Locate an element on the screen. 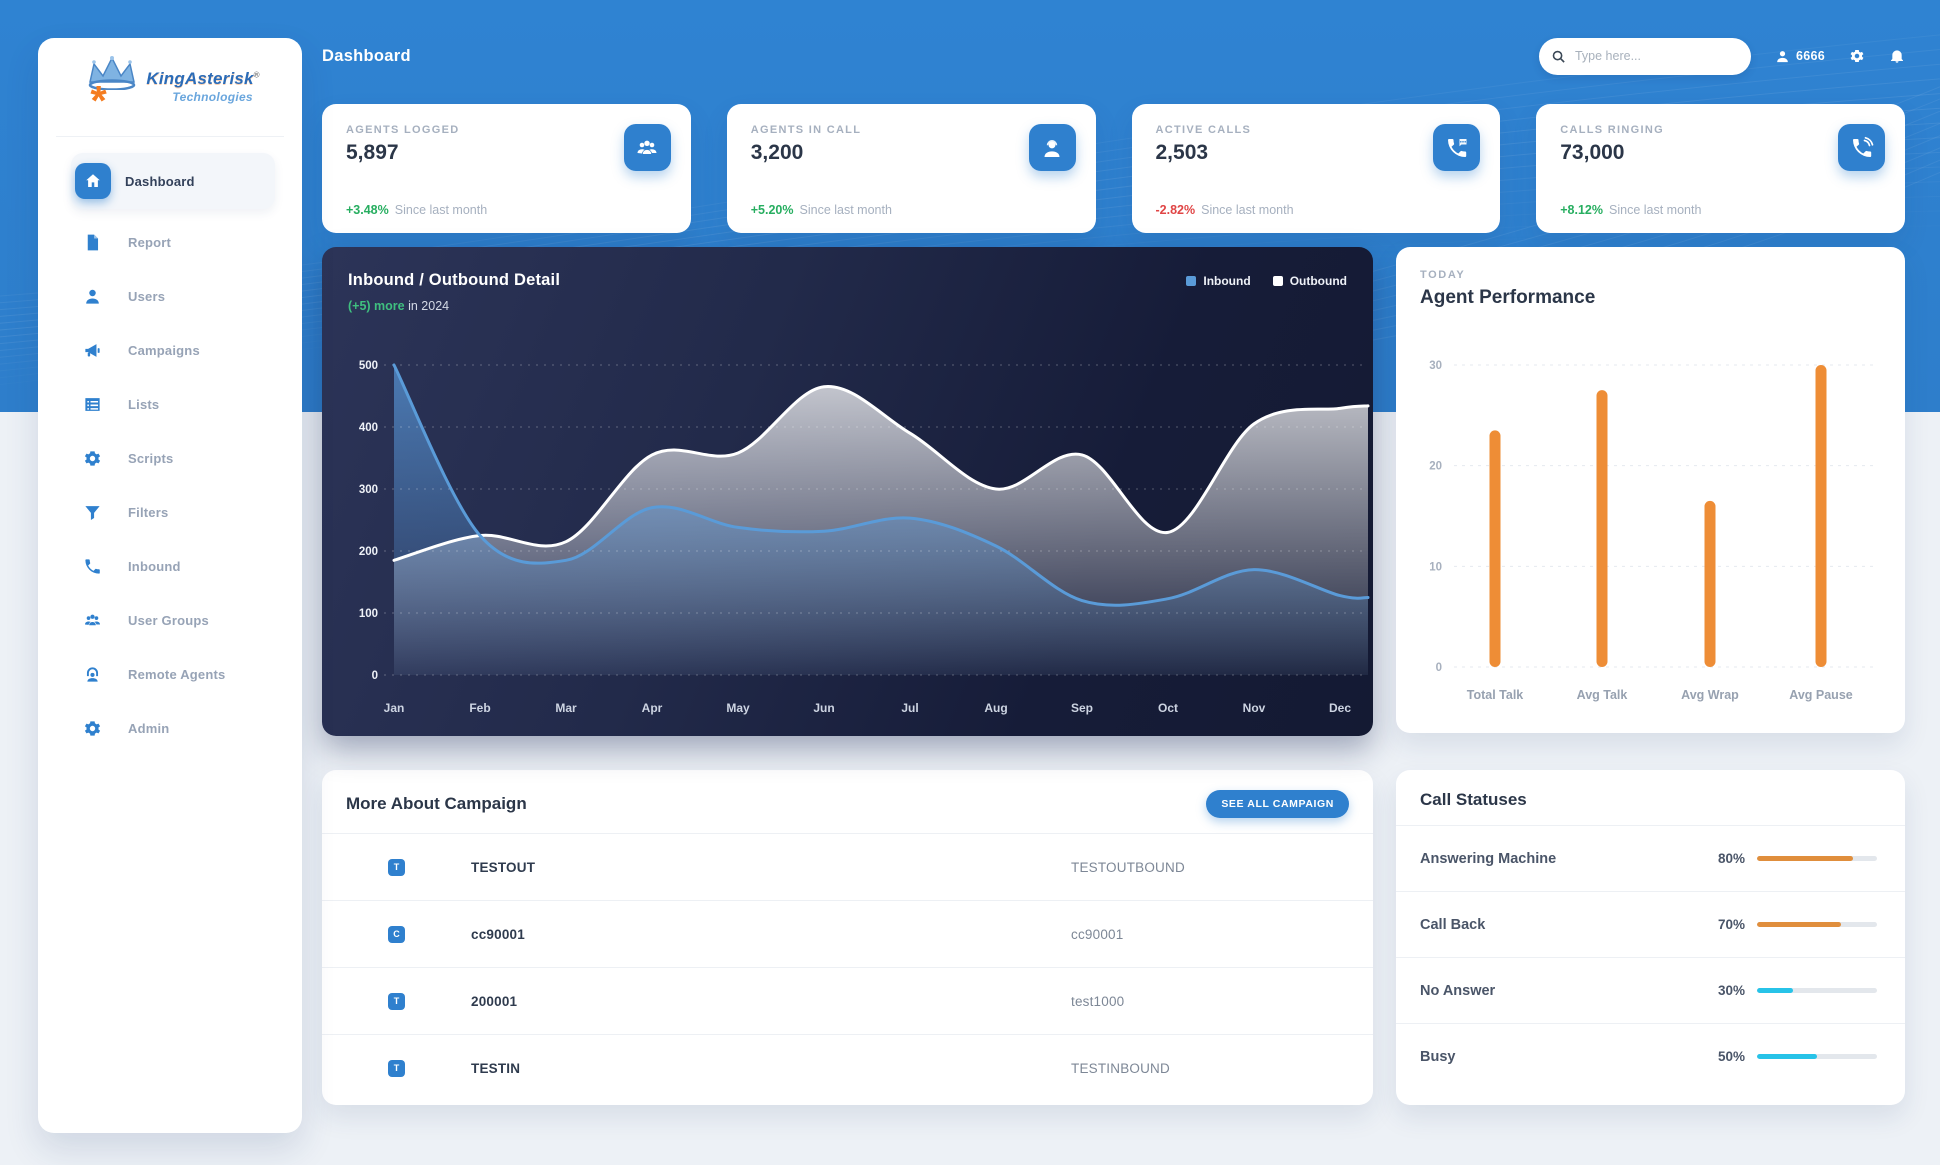  sidebar-item-lists: Lists is located at coordinates (170, 404).